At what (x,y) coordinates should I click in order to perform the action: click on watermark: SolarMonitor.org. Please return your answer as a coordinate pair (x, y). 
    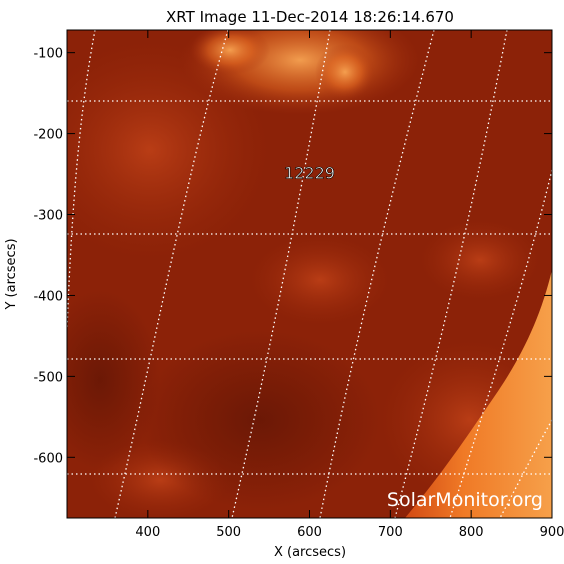
    Looking at the image, I should click on (465, 500).